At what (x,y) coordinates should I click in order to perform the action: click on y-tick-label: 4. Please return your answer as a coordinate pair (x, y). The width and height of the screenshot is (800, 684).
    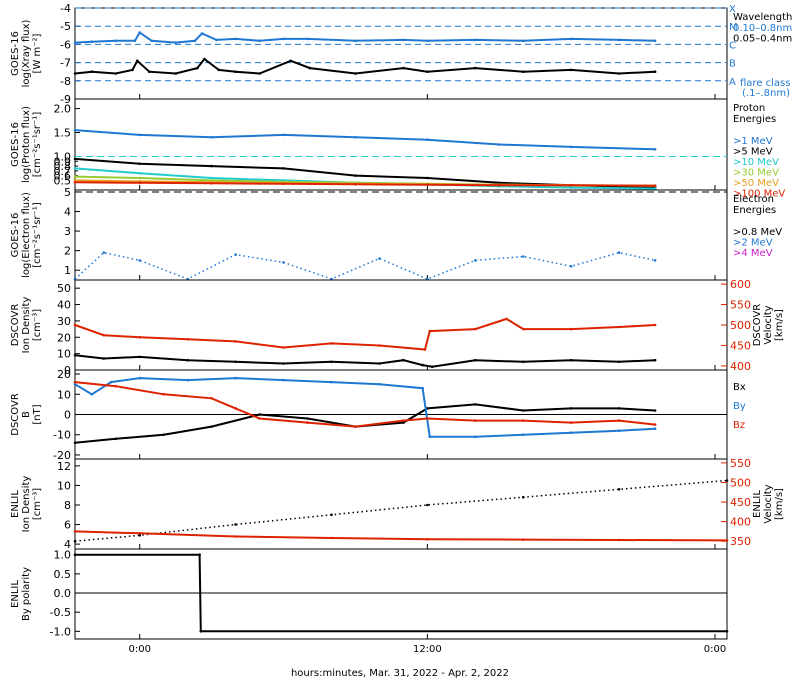
    Looking at the image, I should click on (67, 544).